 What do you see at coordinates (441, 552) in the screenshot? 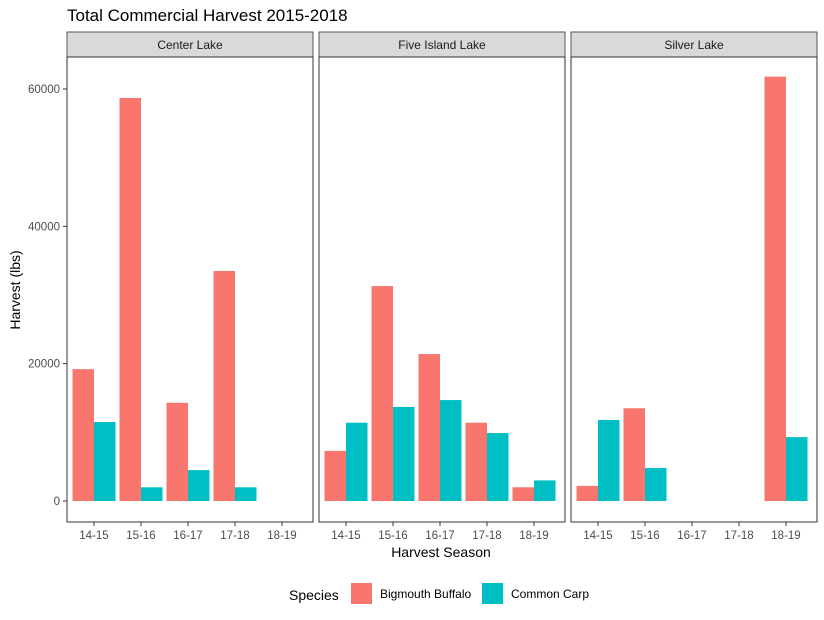
I see `x-axis-title: Harvest Season` at bounding box center [441, 552].